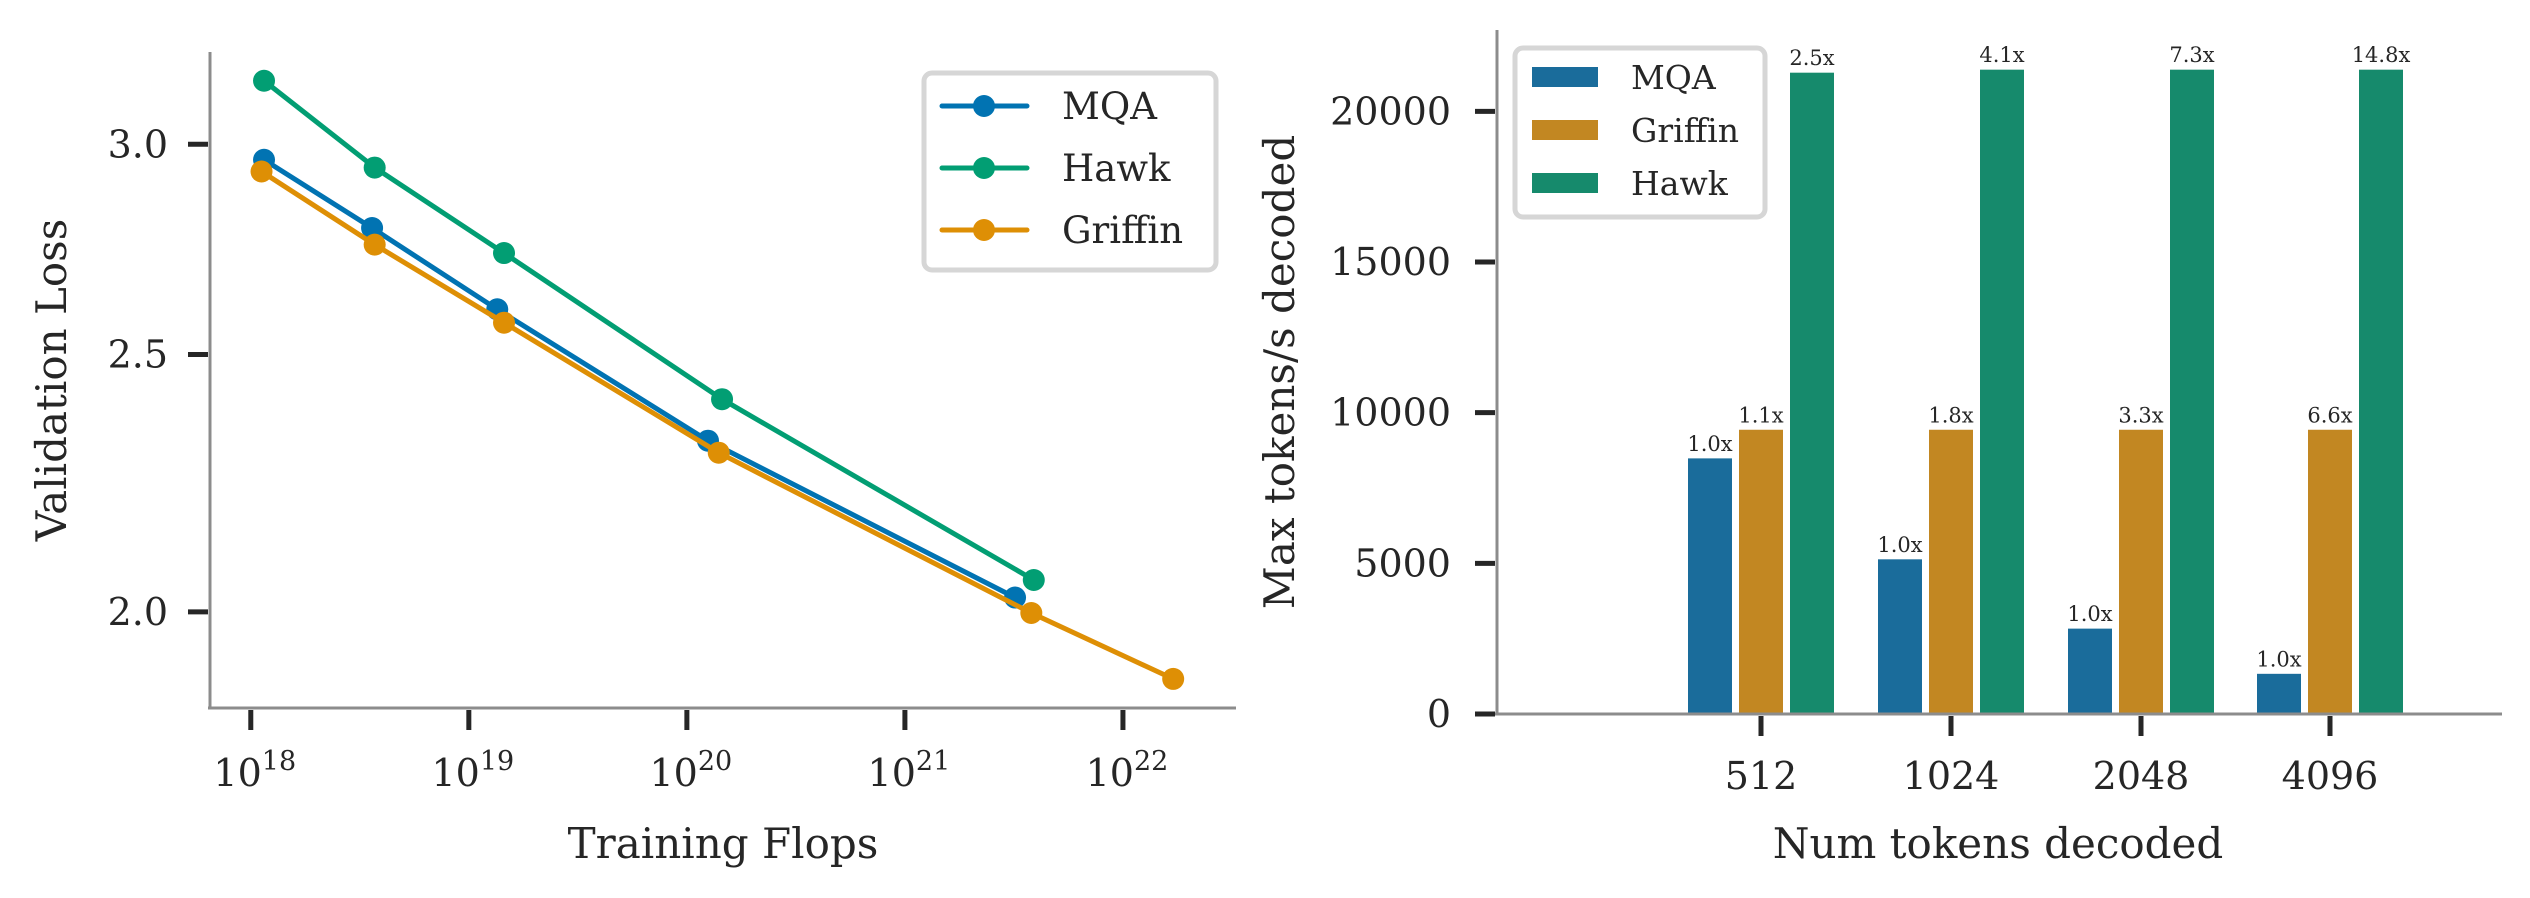 The height and width of the screenshot is (898, 2530). Describe the element at coordinates (1279, 372) in the screenshot. I see `right-y-axis-label: Max tokens/s decoded` at that location.